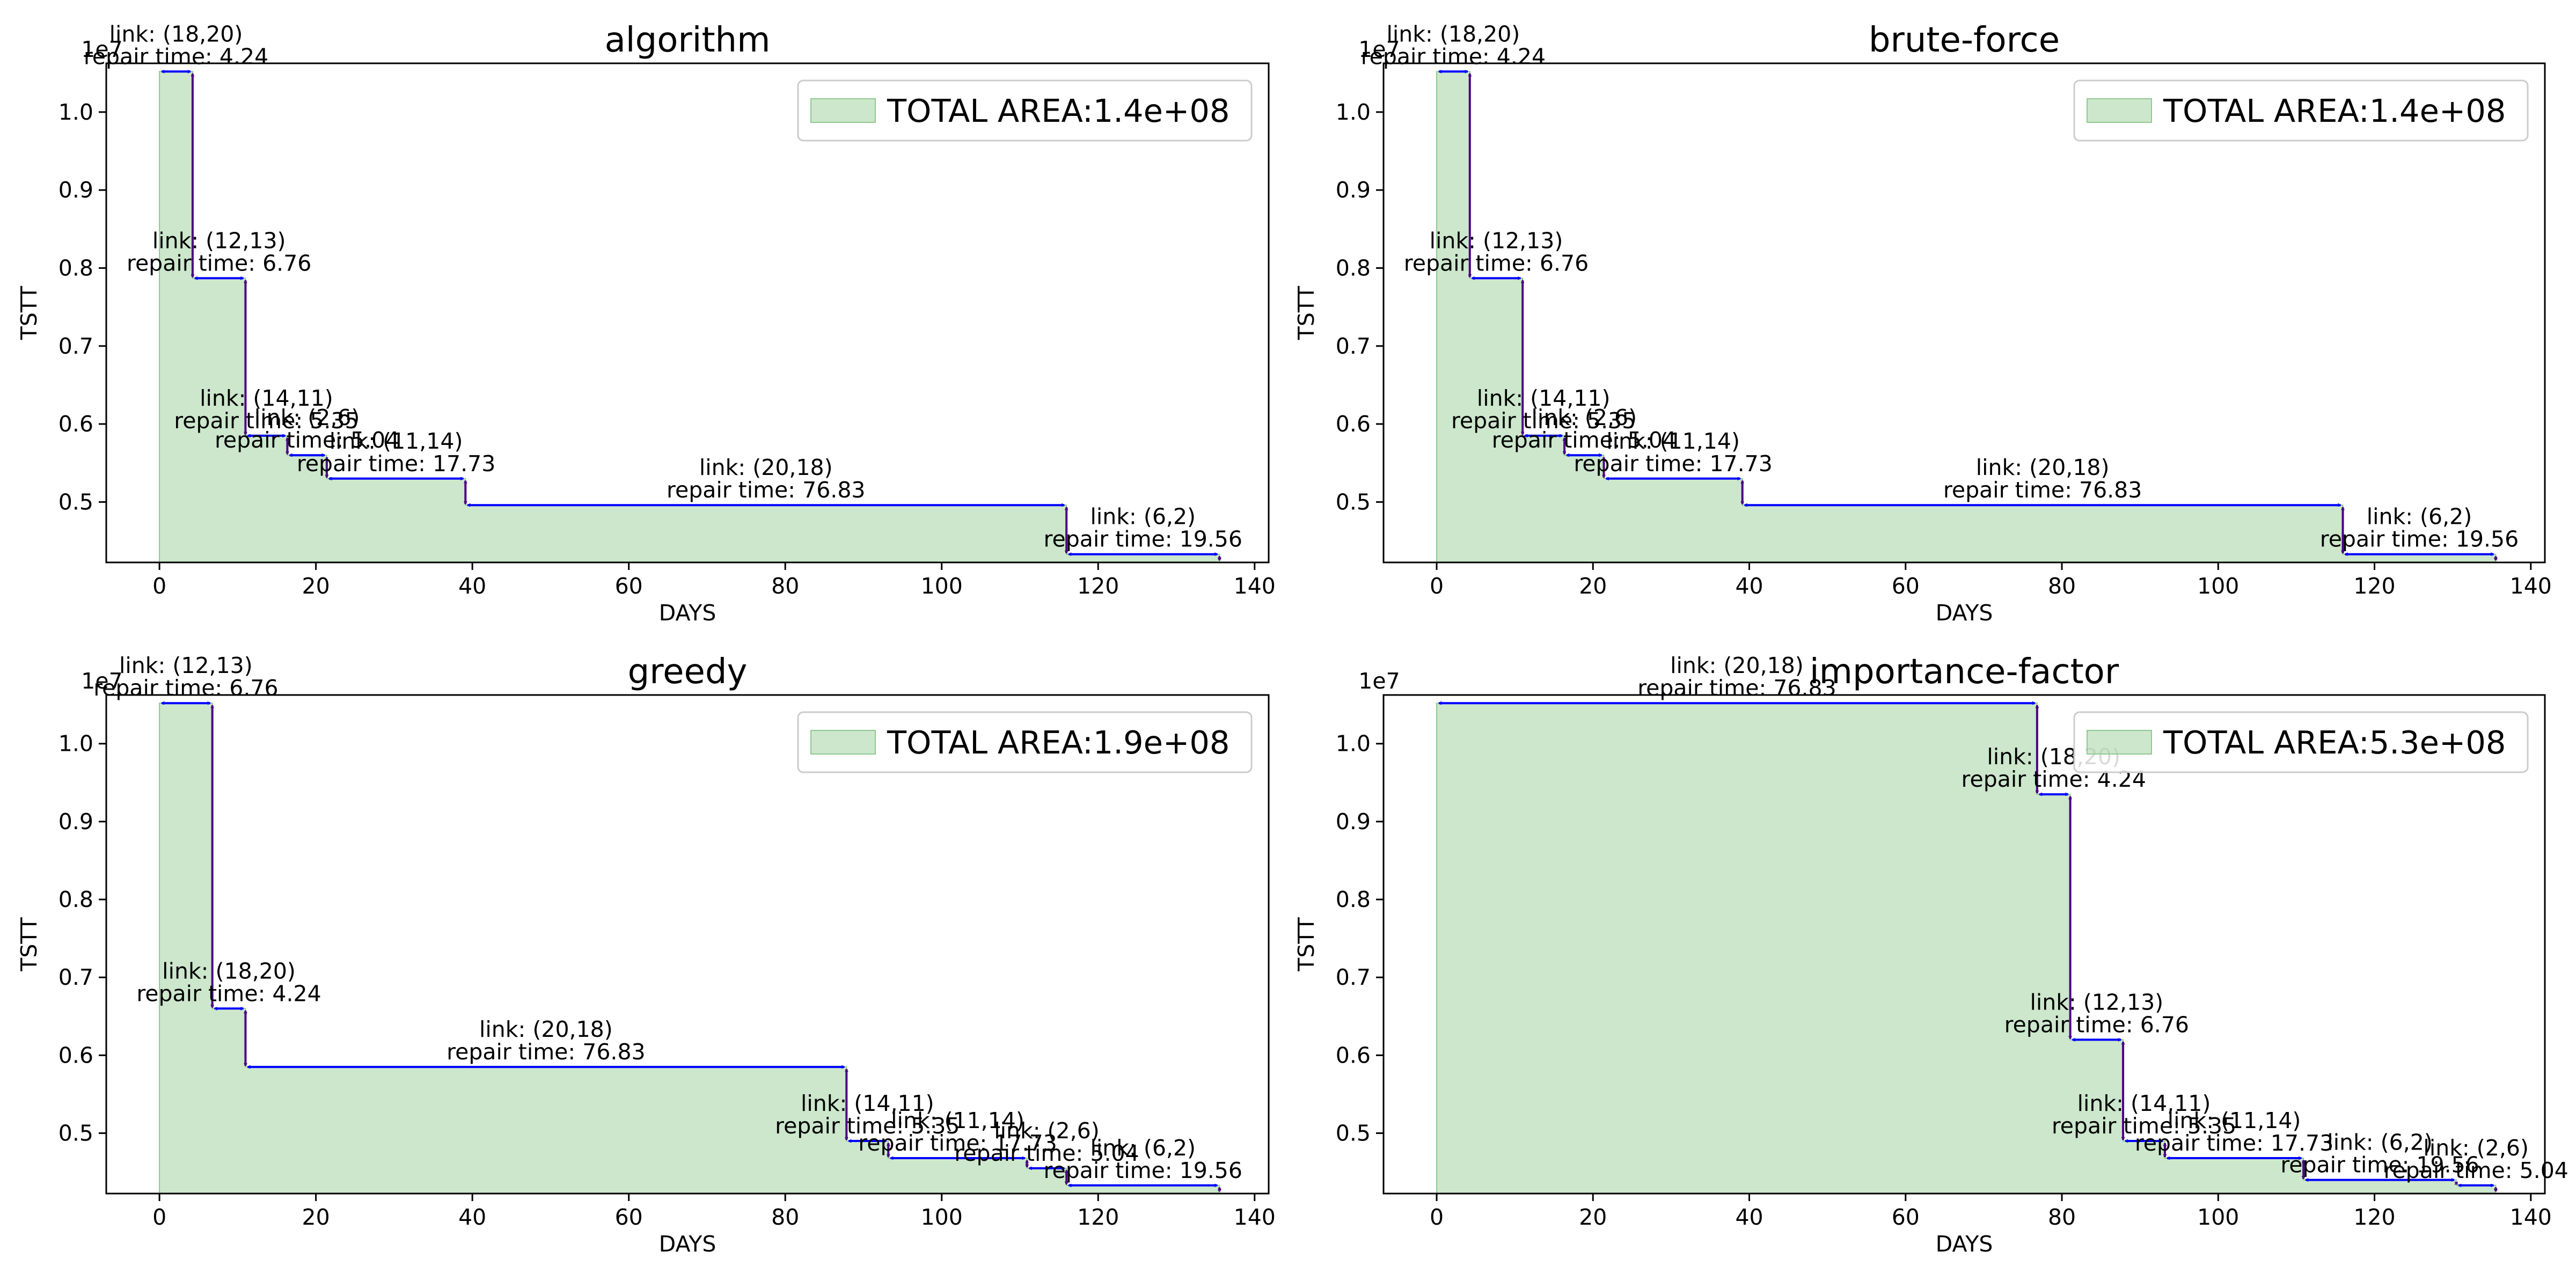  What do you see at coordinates (1964, 672) in the screenshot?
I see `panel-title: importance-factor` at bounding box center [1964, 672].